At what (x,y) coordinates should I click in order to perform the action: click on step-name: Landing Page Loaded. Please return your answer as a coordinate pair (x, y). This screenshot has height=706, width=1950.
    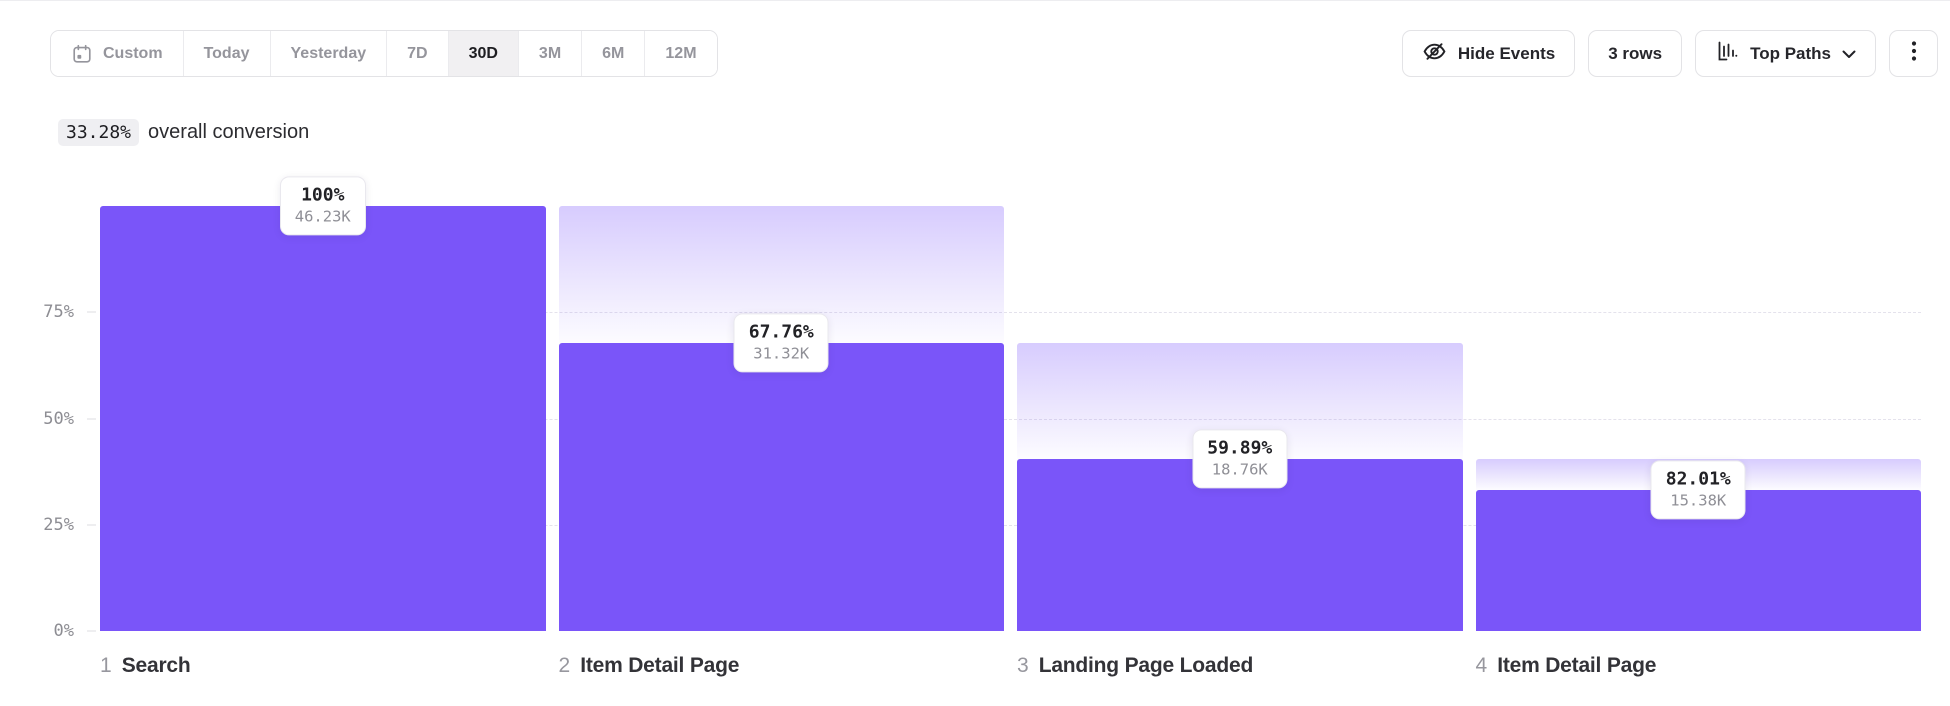
    Looking at the image, I should click on (1146, 665).